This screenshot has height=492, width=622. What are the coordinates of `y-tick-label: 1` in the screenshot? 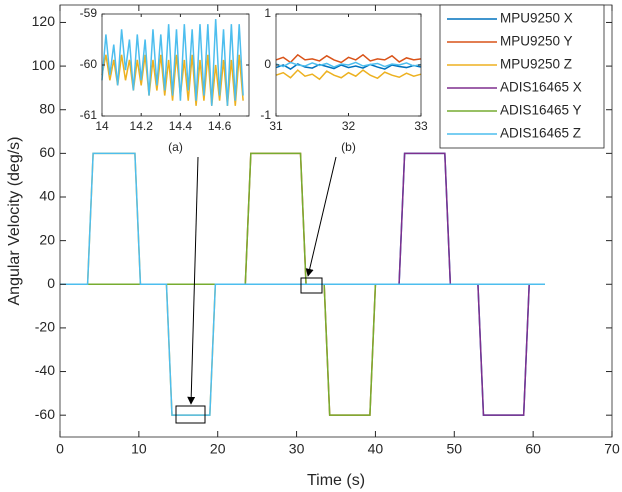 It's located at (267, 13).